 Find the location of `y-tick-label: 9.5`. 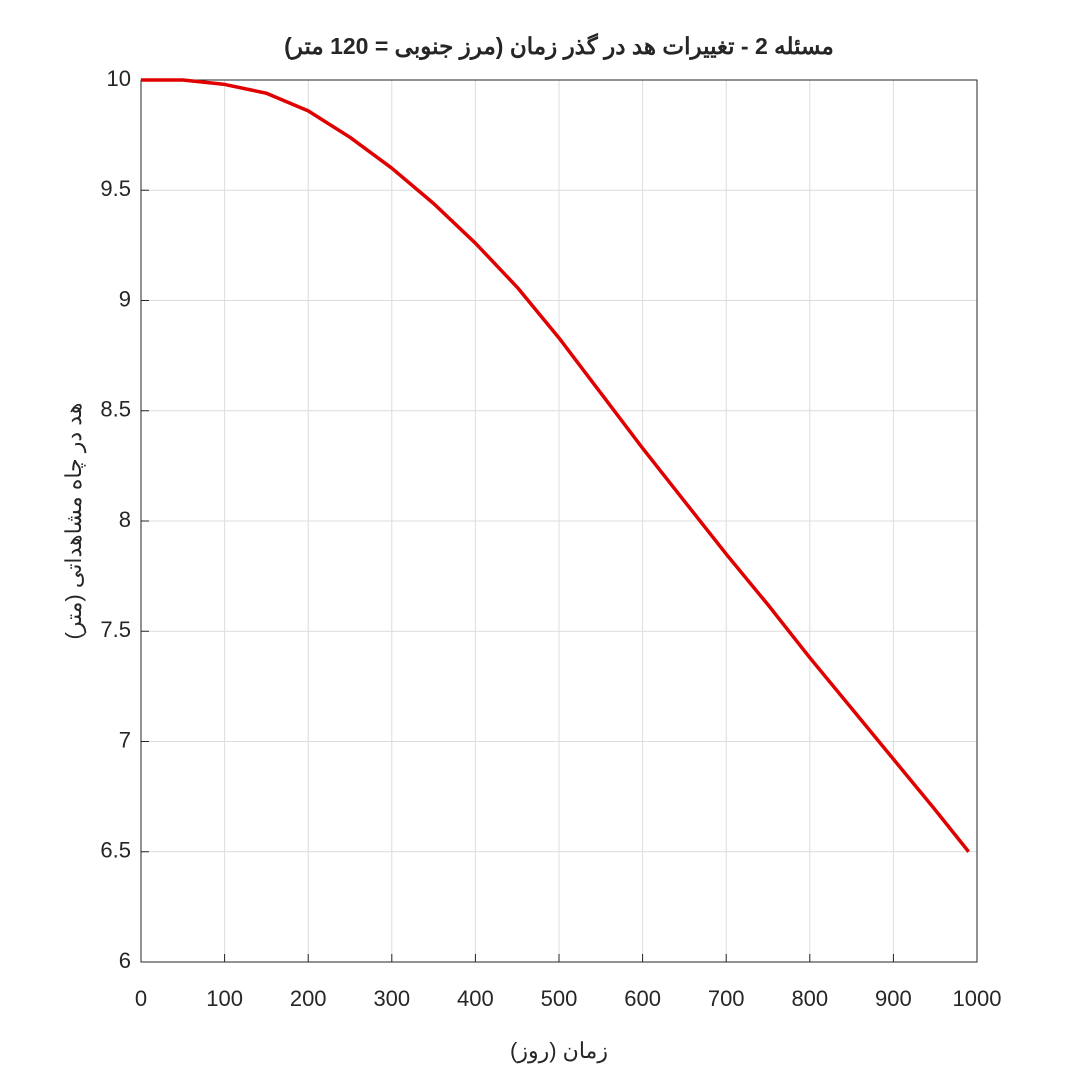

y-tick-label: 9.5 is located at coordinates (115, 188).